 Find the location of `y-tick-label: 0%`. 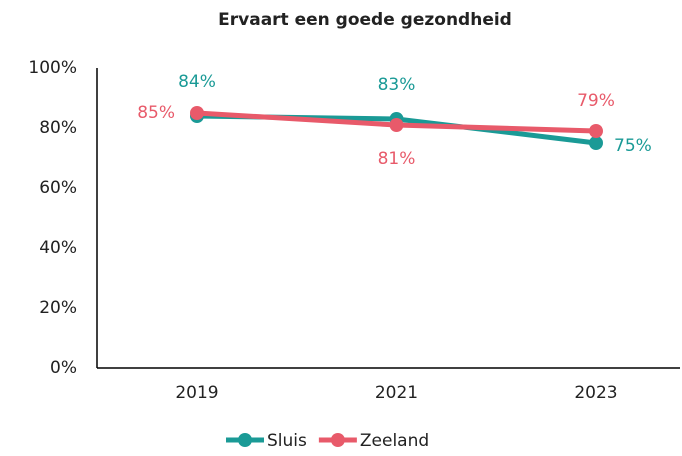

y-tick-label: 0% is located at coordinates (63, 368).